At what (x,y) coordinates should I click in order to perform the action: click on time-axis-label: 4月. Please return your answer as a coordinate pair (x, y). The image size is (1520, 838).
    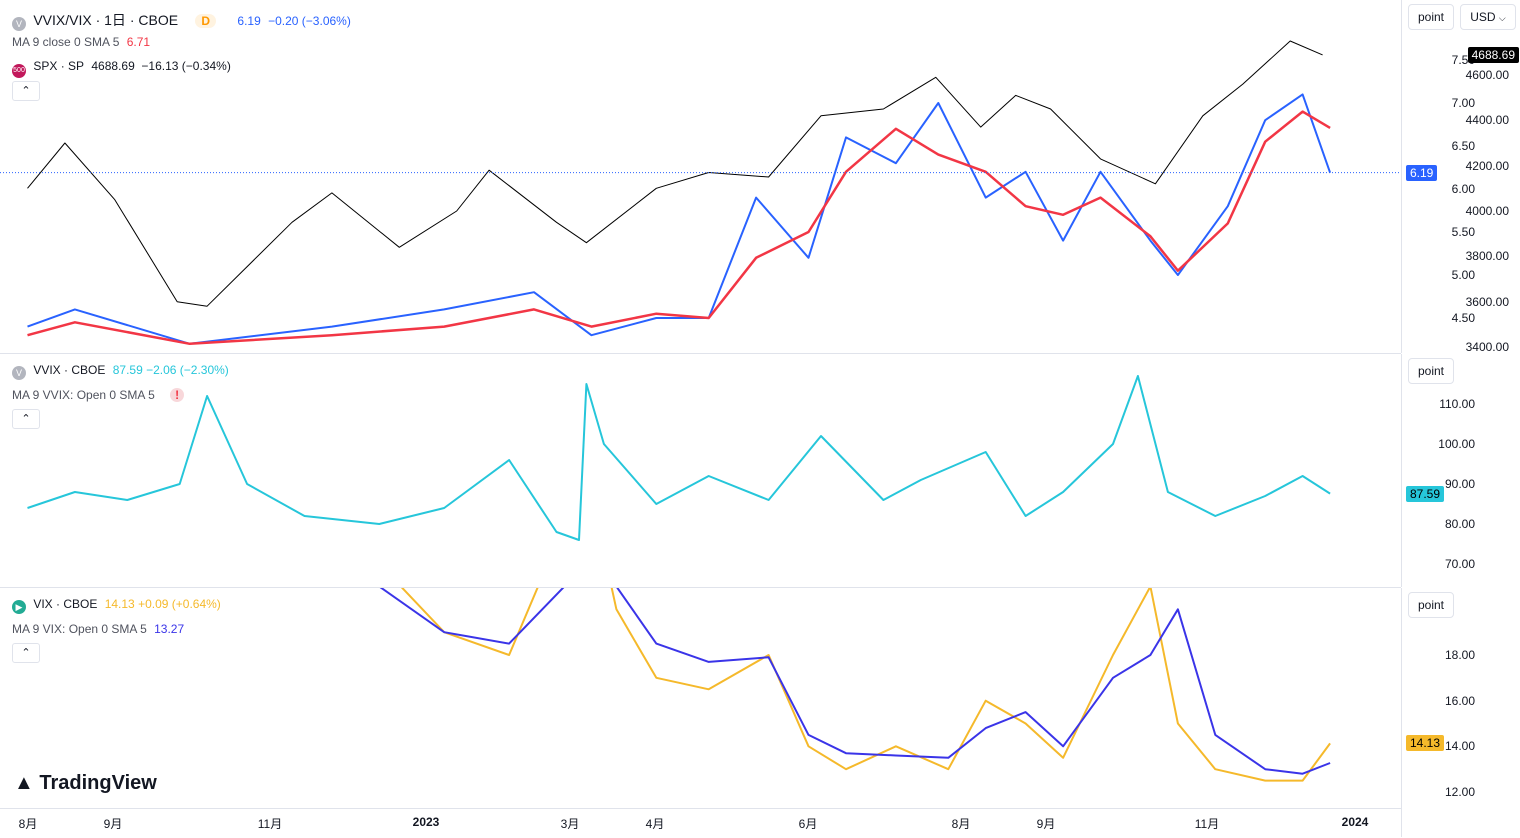
    Looking at the image, I should click on (655, 824).